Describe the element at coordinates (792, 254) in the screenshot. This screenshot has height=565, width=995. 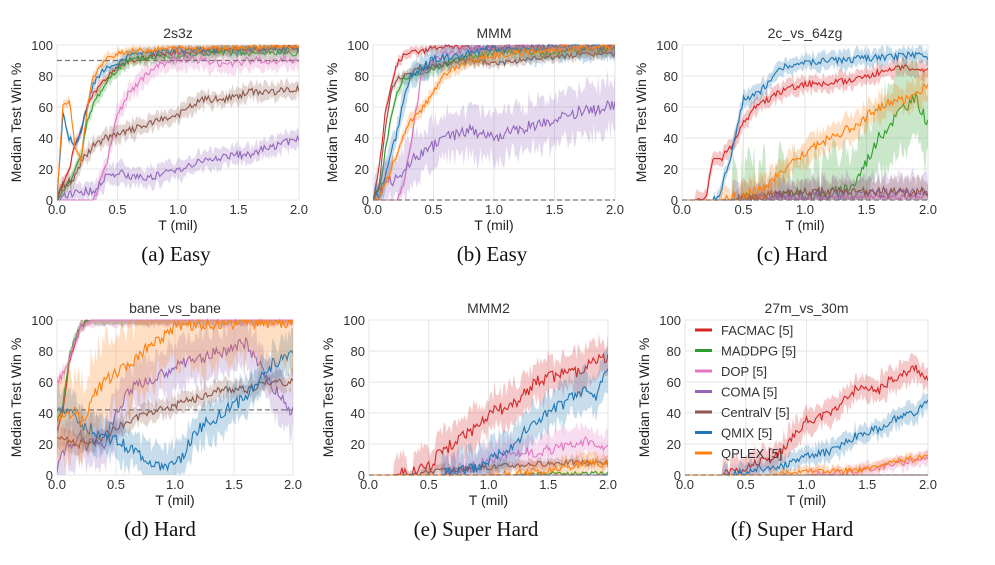
I see `caption-2c-vs-64zg: (c) Hard` at that location.